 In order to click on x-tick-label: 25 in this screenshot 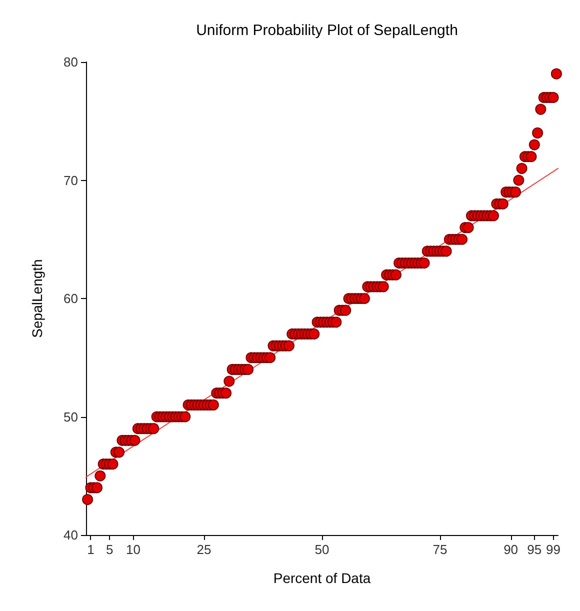, I will do `click(204, 549)`.